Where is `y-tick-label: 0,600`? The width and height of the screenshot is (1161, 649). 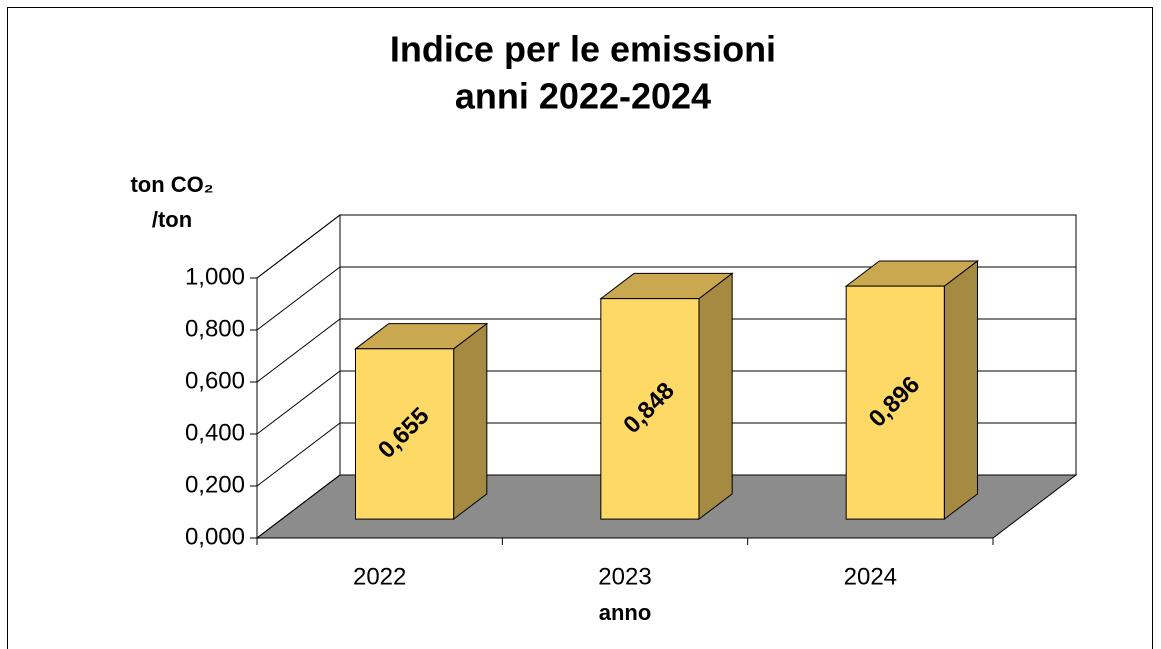
y-tick-label: 0,600 is located at coordinates (215, 380).